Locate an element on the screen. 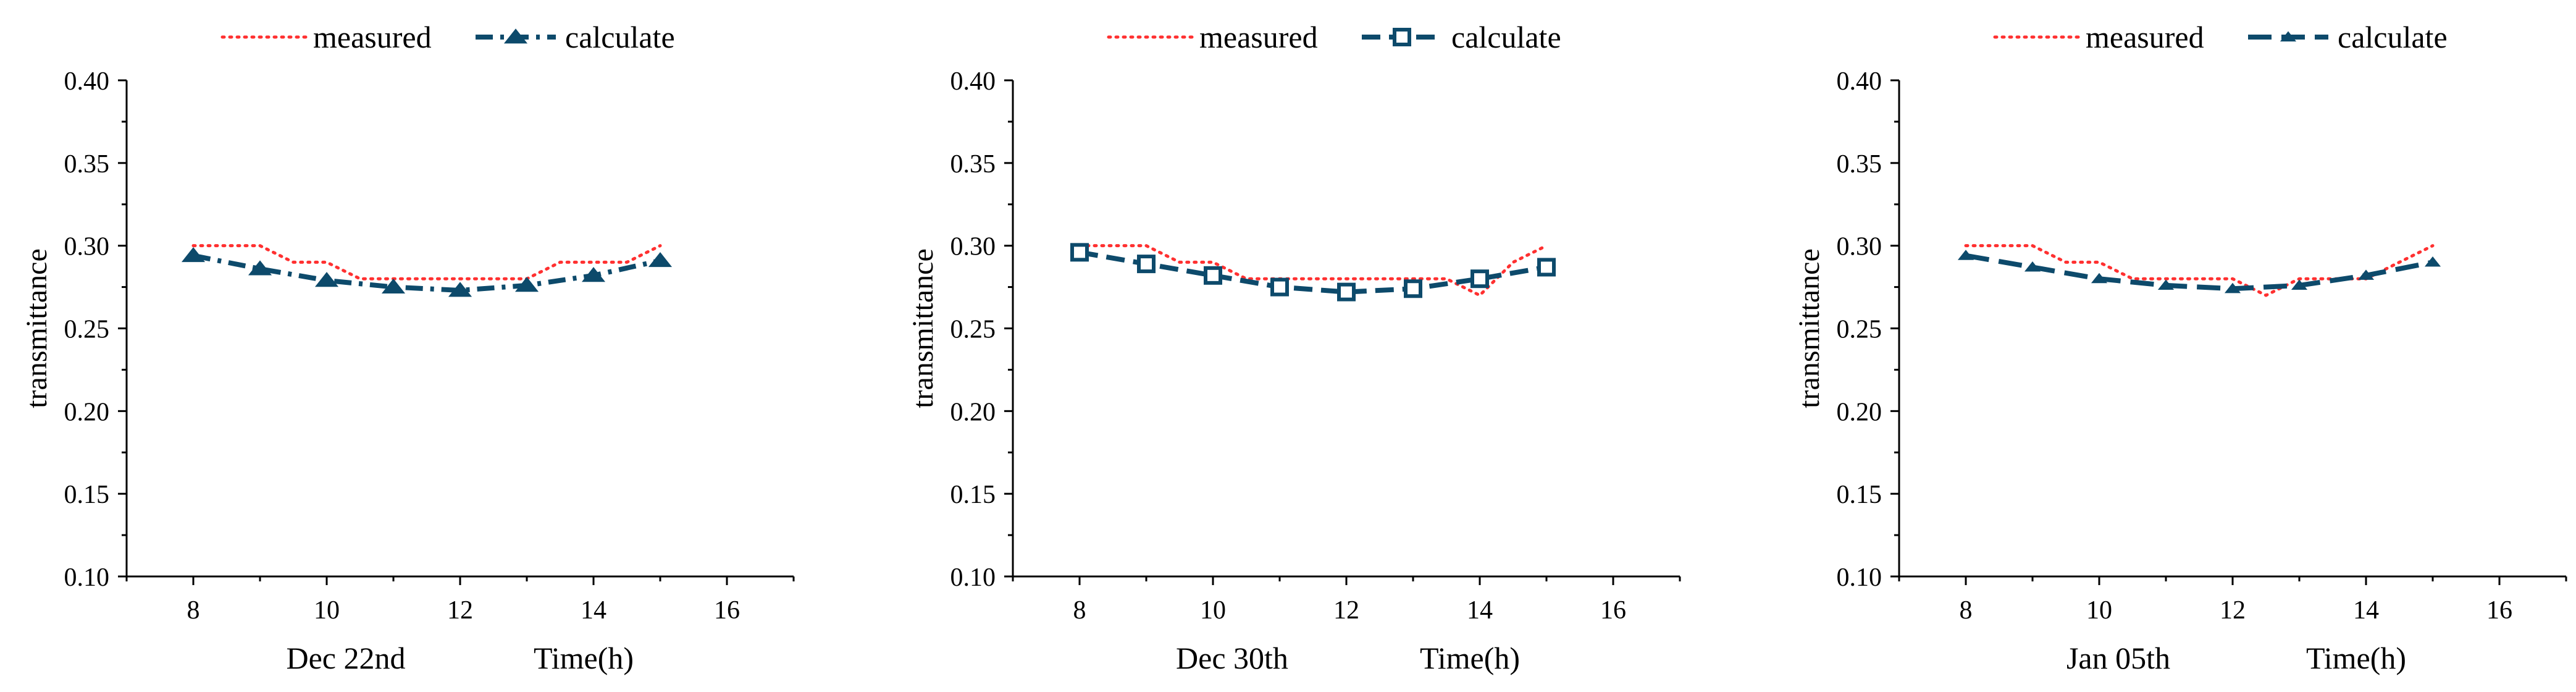 Image resolution: width=2576 pixels, height=692 pixels. date-label: Jan 05th is located at coordinates (2118, 658).